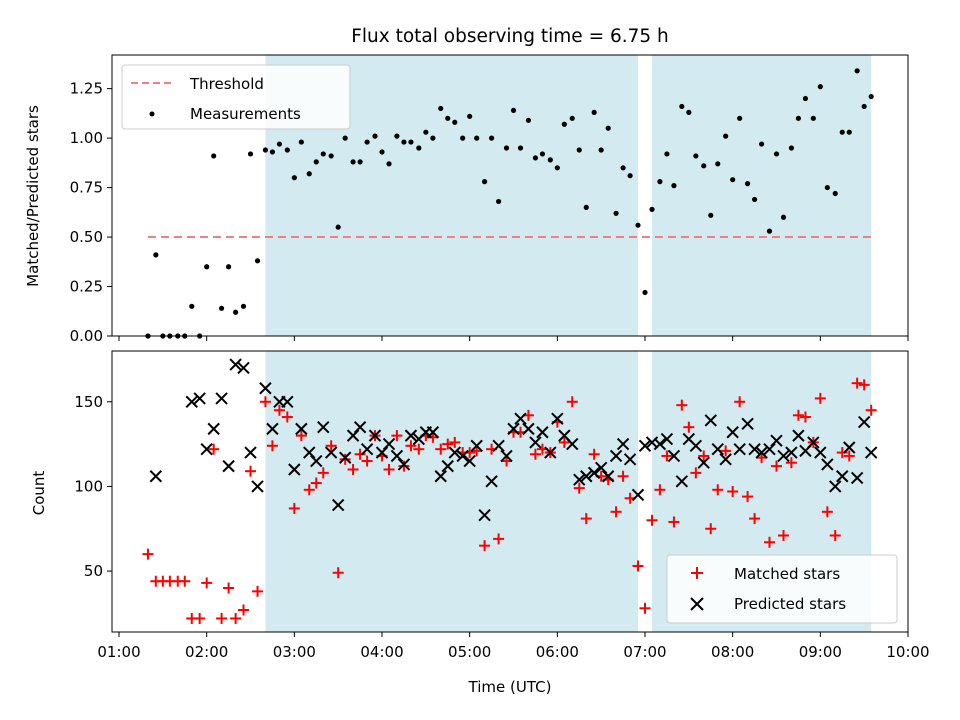  What do you see at coordinates (88, 402) in the screenshot?
I see `y-tick-label: 150` at bounding box center [88, 402].